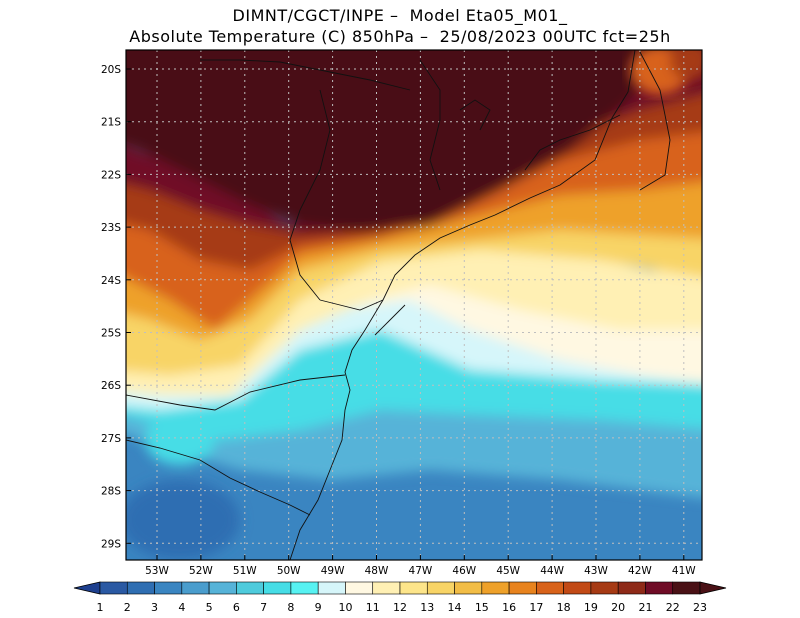 This screenshot has height=618, width=800. What do you see at coordinates (111, 175) in the screenshot?
I see `lat-tick-label: 22S` at bounding box center [111, 175].